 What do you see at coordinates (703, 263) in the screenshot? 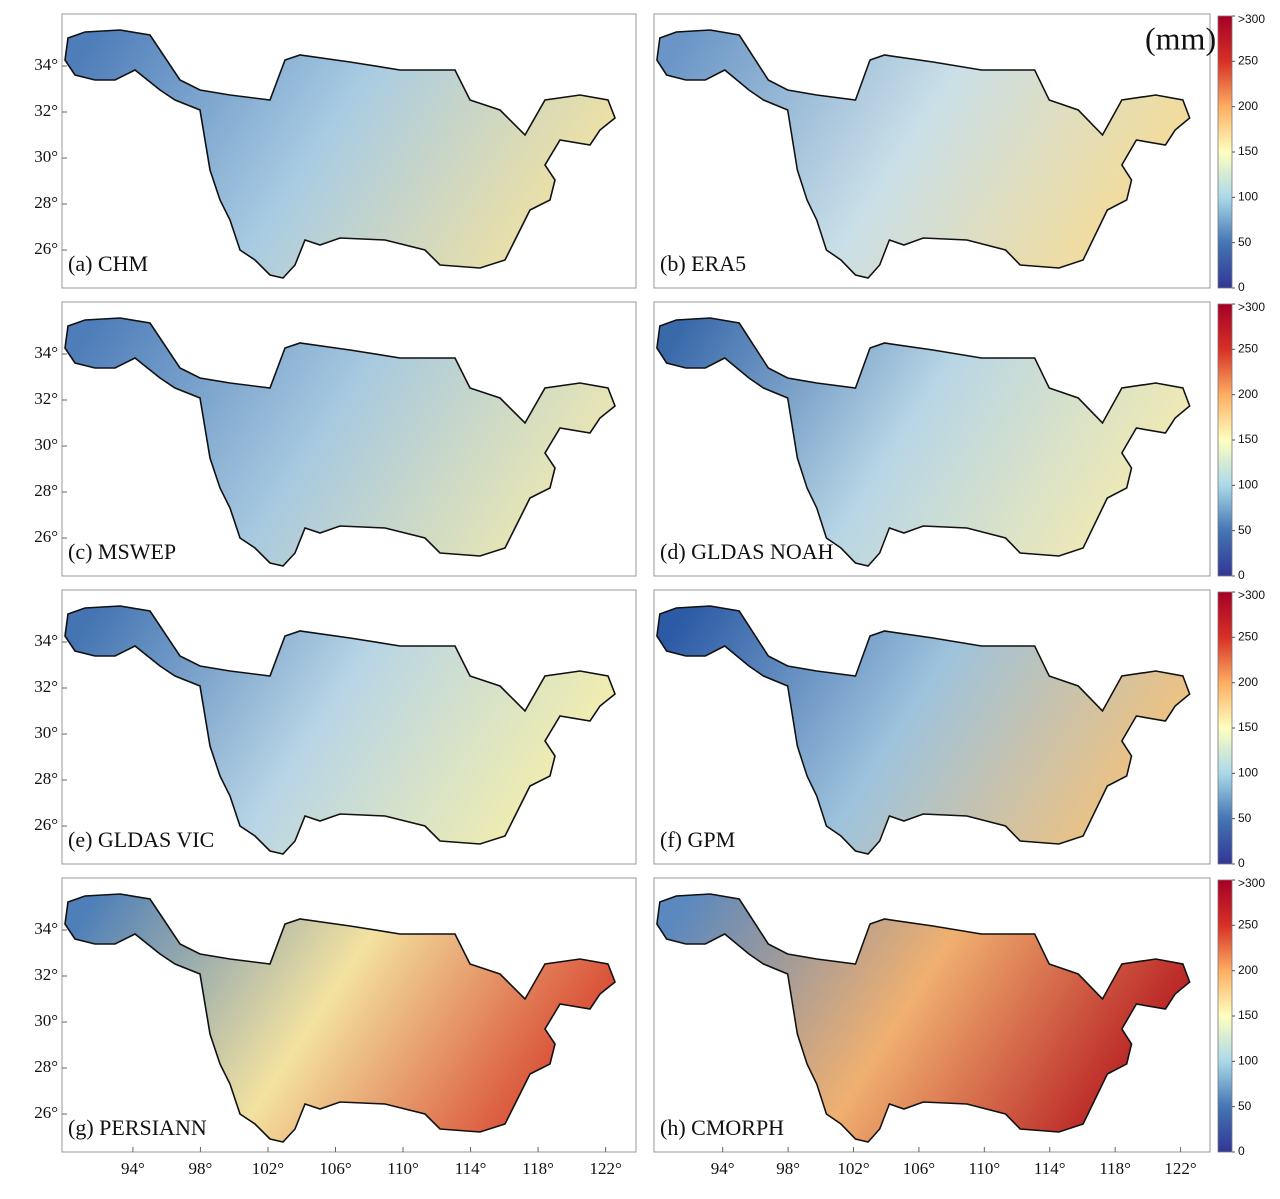
I see `panel-label: (b) ERA5` at bounding box center [703, 263].